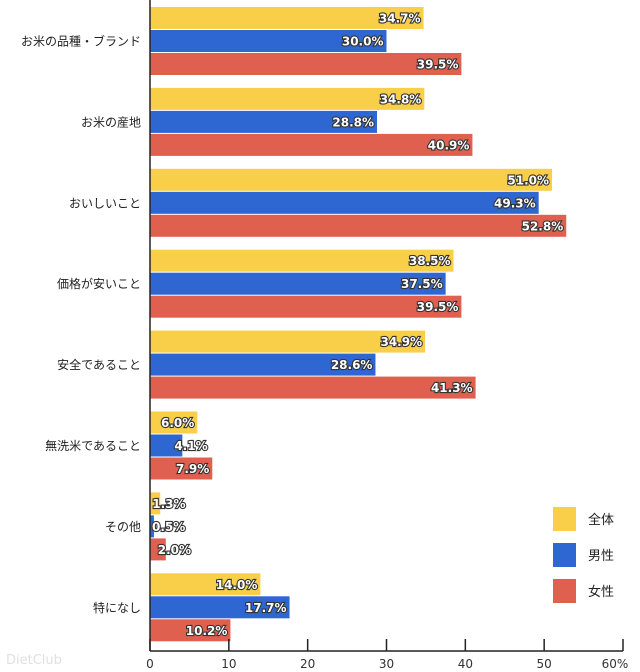 Image resolution: width=640 pixels, height=672 pixels. What do you see at coordinates (307, 664) in the screenshot?
I see `x-tick-label: 20` at bounding box center [307, 664].